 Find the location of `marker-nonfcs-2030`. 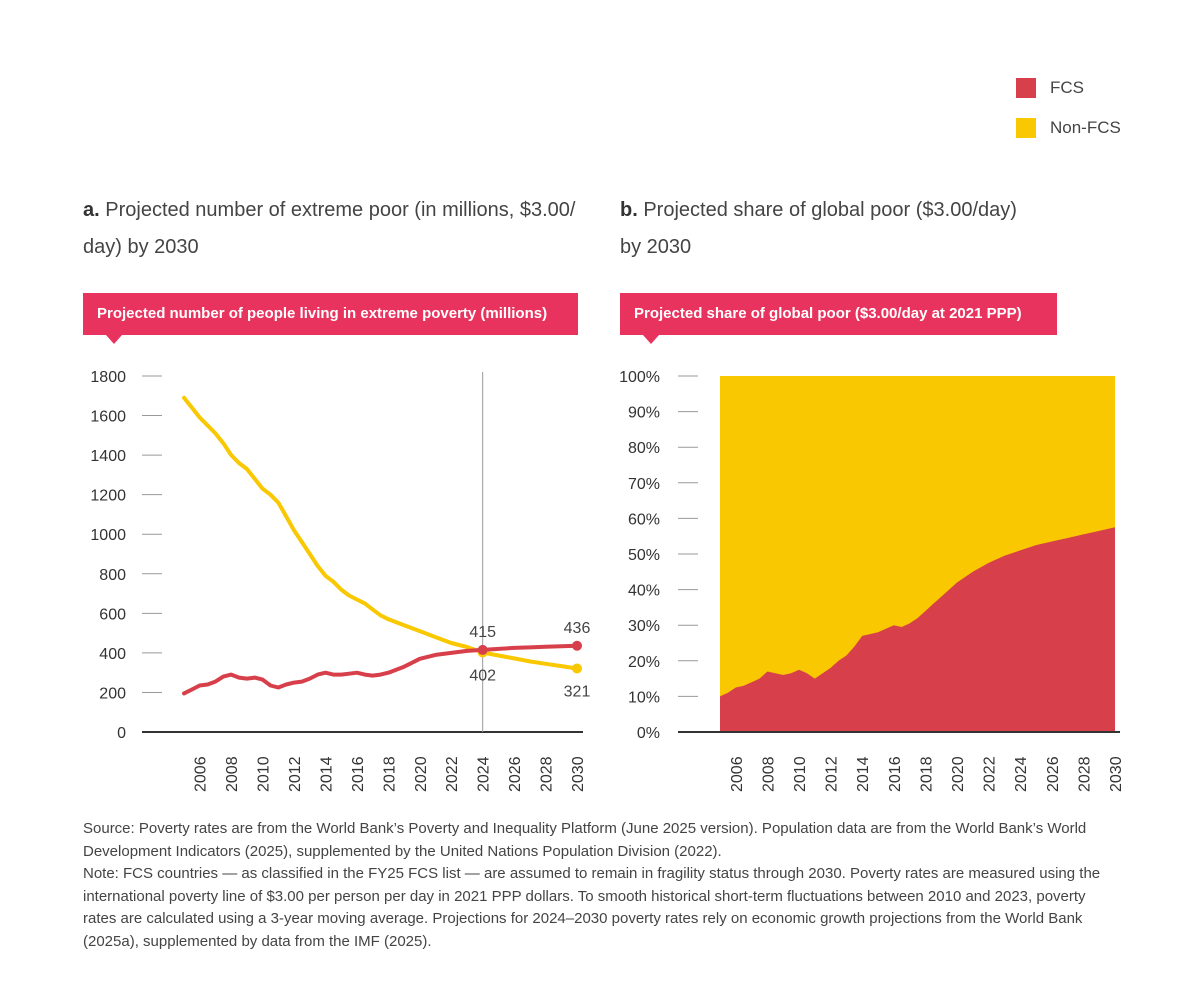

marker-nonfcs-2030 is located at coordinates (577, 668).